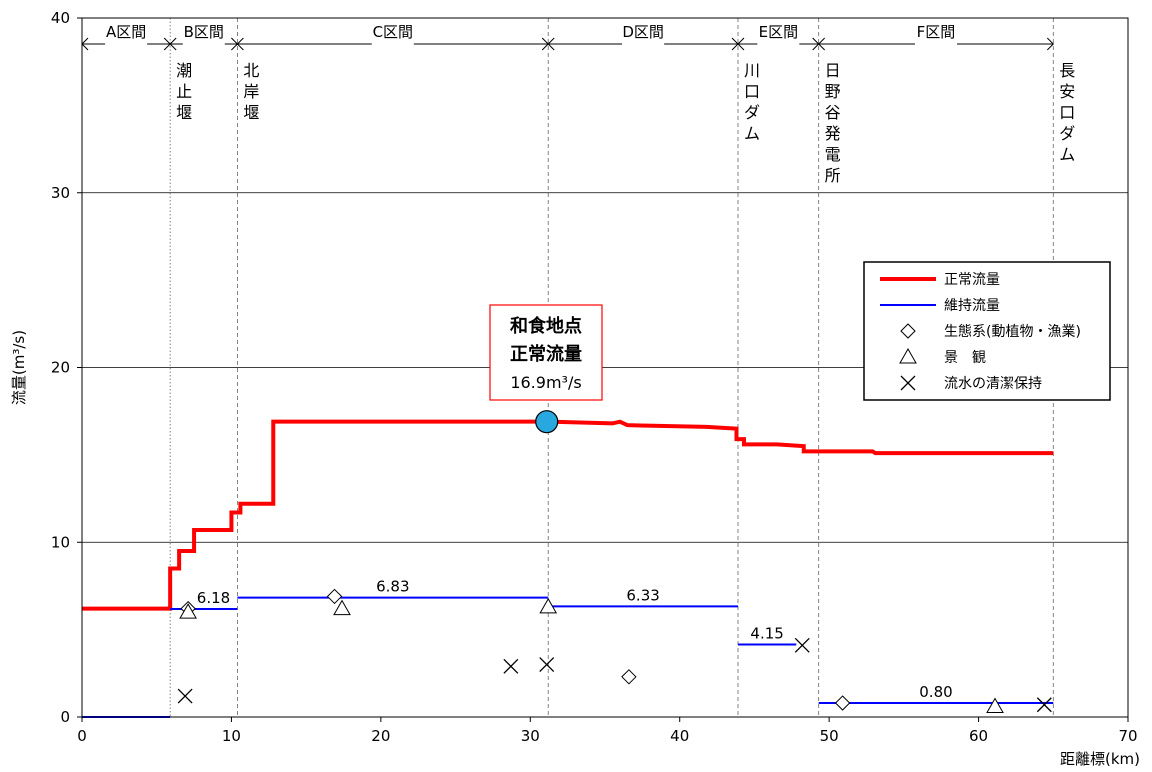  What do you see at coordinates (833, 133) in the screenshot?
I see `boundary-label-char: 発` at bounding box center [833, 133].